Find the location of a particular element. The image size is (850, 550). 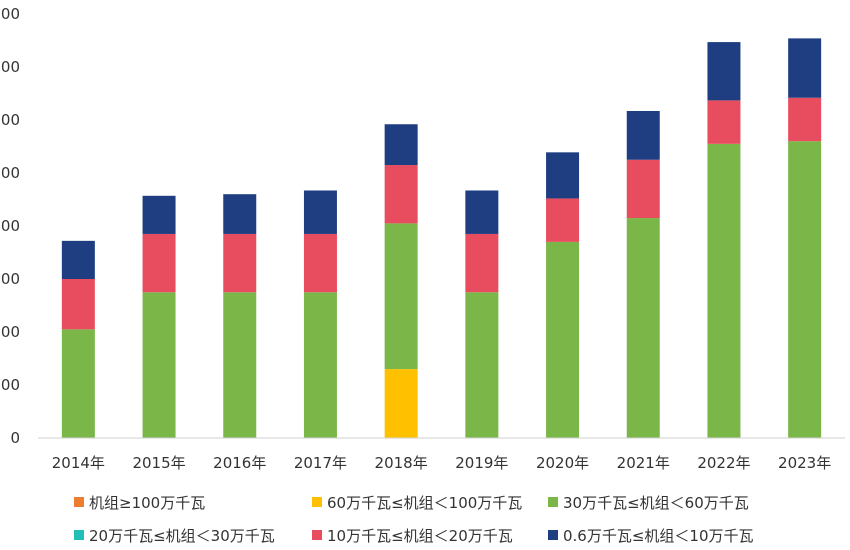

x-tick-label: 2023年 is located at coordinates (804, 463).